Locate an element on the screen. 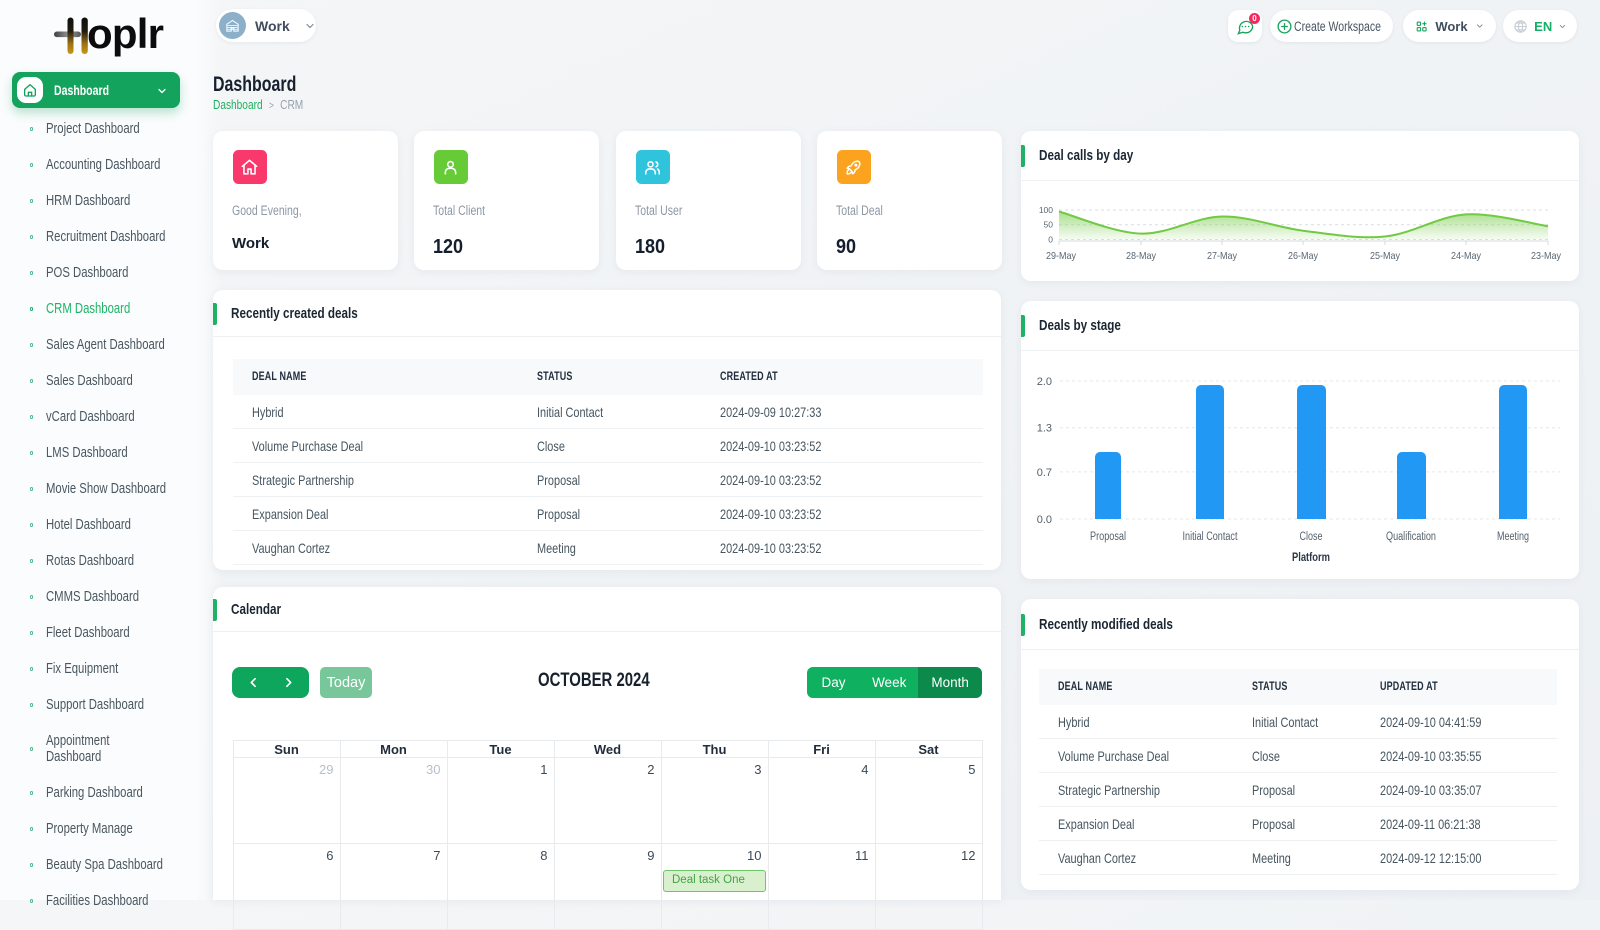 This screenshot has height=930, width=1600. svg-text: 0.7 is located at coordinates (1044, 473).